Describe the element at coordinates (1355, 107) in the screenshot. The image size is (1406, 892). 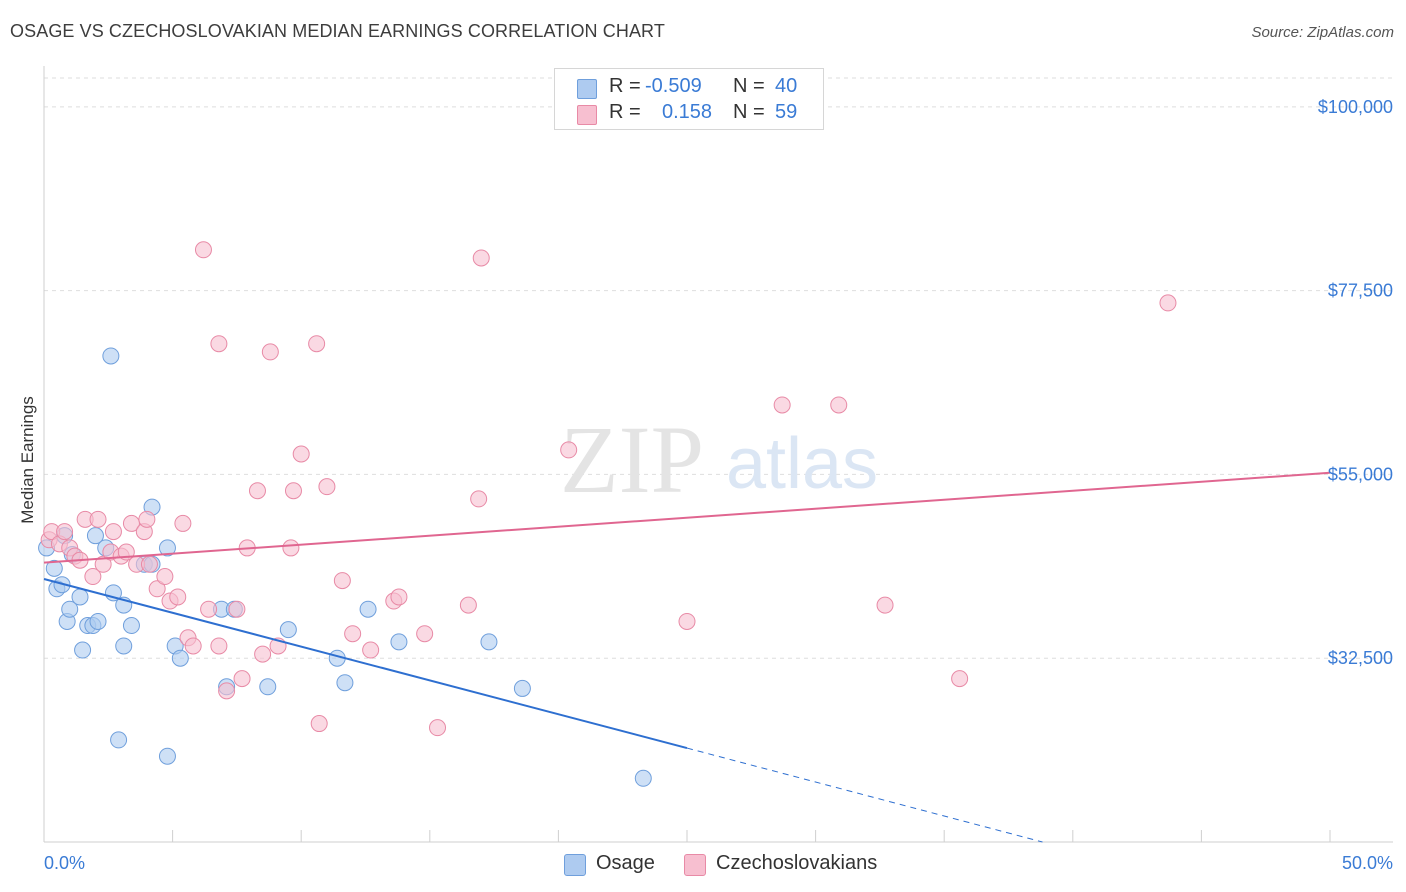
I see `y-tick-label: $100,000` at that location.